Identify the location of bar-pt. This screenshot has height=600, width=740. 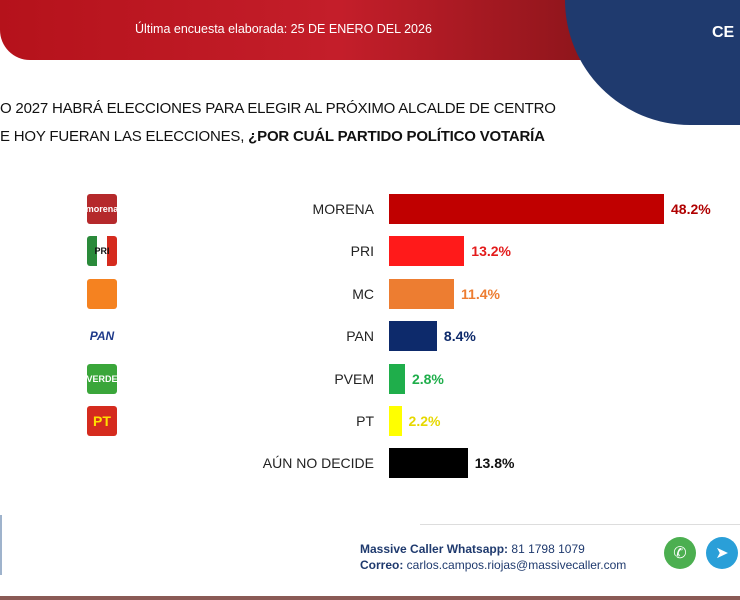
(395, 421).